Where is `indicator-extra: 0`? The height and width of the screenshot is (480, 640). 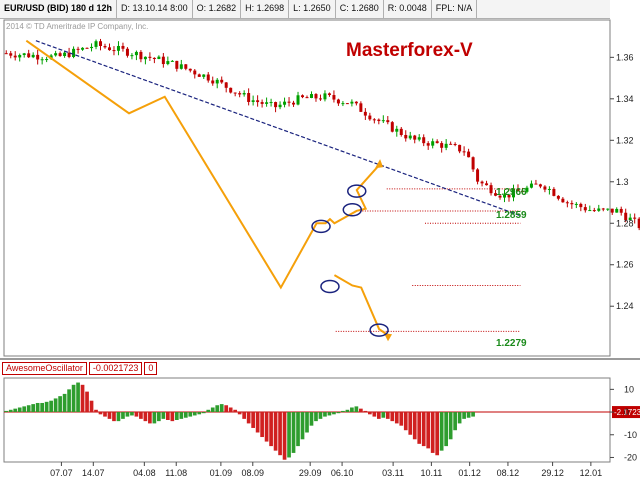
indicator-extra: 0 is located at coordinates (151, 368).